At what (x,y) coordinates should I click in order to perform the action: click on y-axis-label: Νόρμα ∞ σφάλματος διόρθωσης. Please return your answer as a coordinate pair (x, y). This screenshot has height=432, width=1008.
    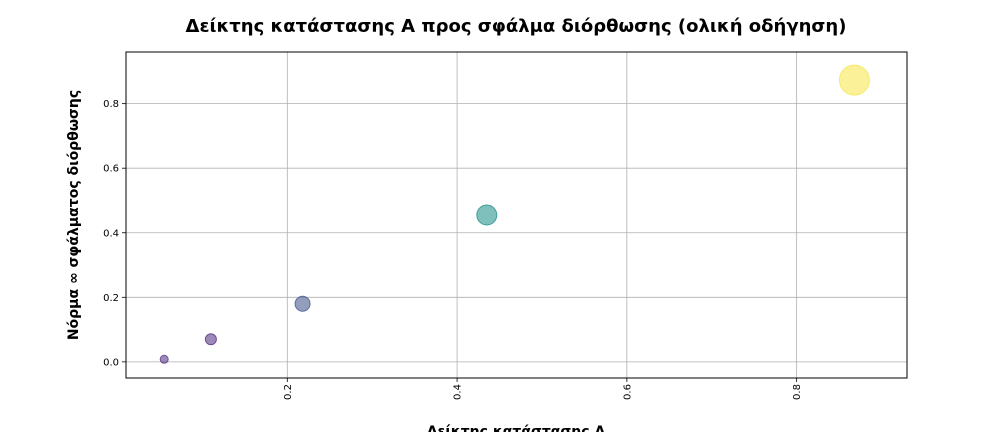
    Looking at the image, I should click on (74, 215).